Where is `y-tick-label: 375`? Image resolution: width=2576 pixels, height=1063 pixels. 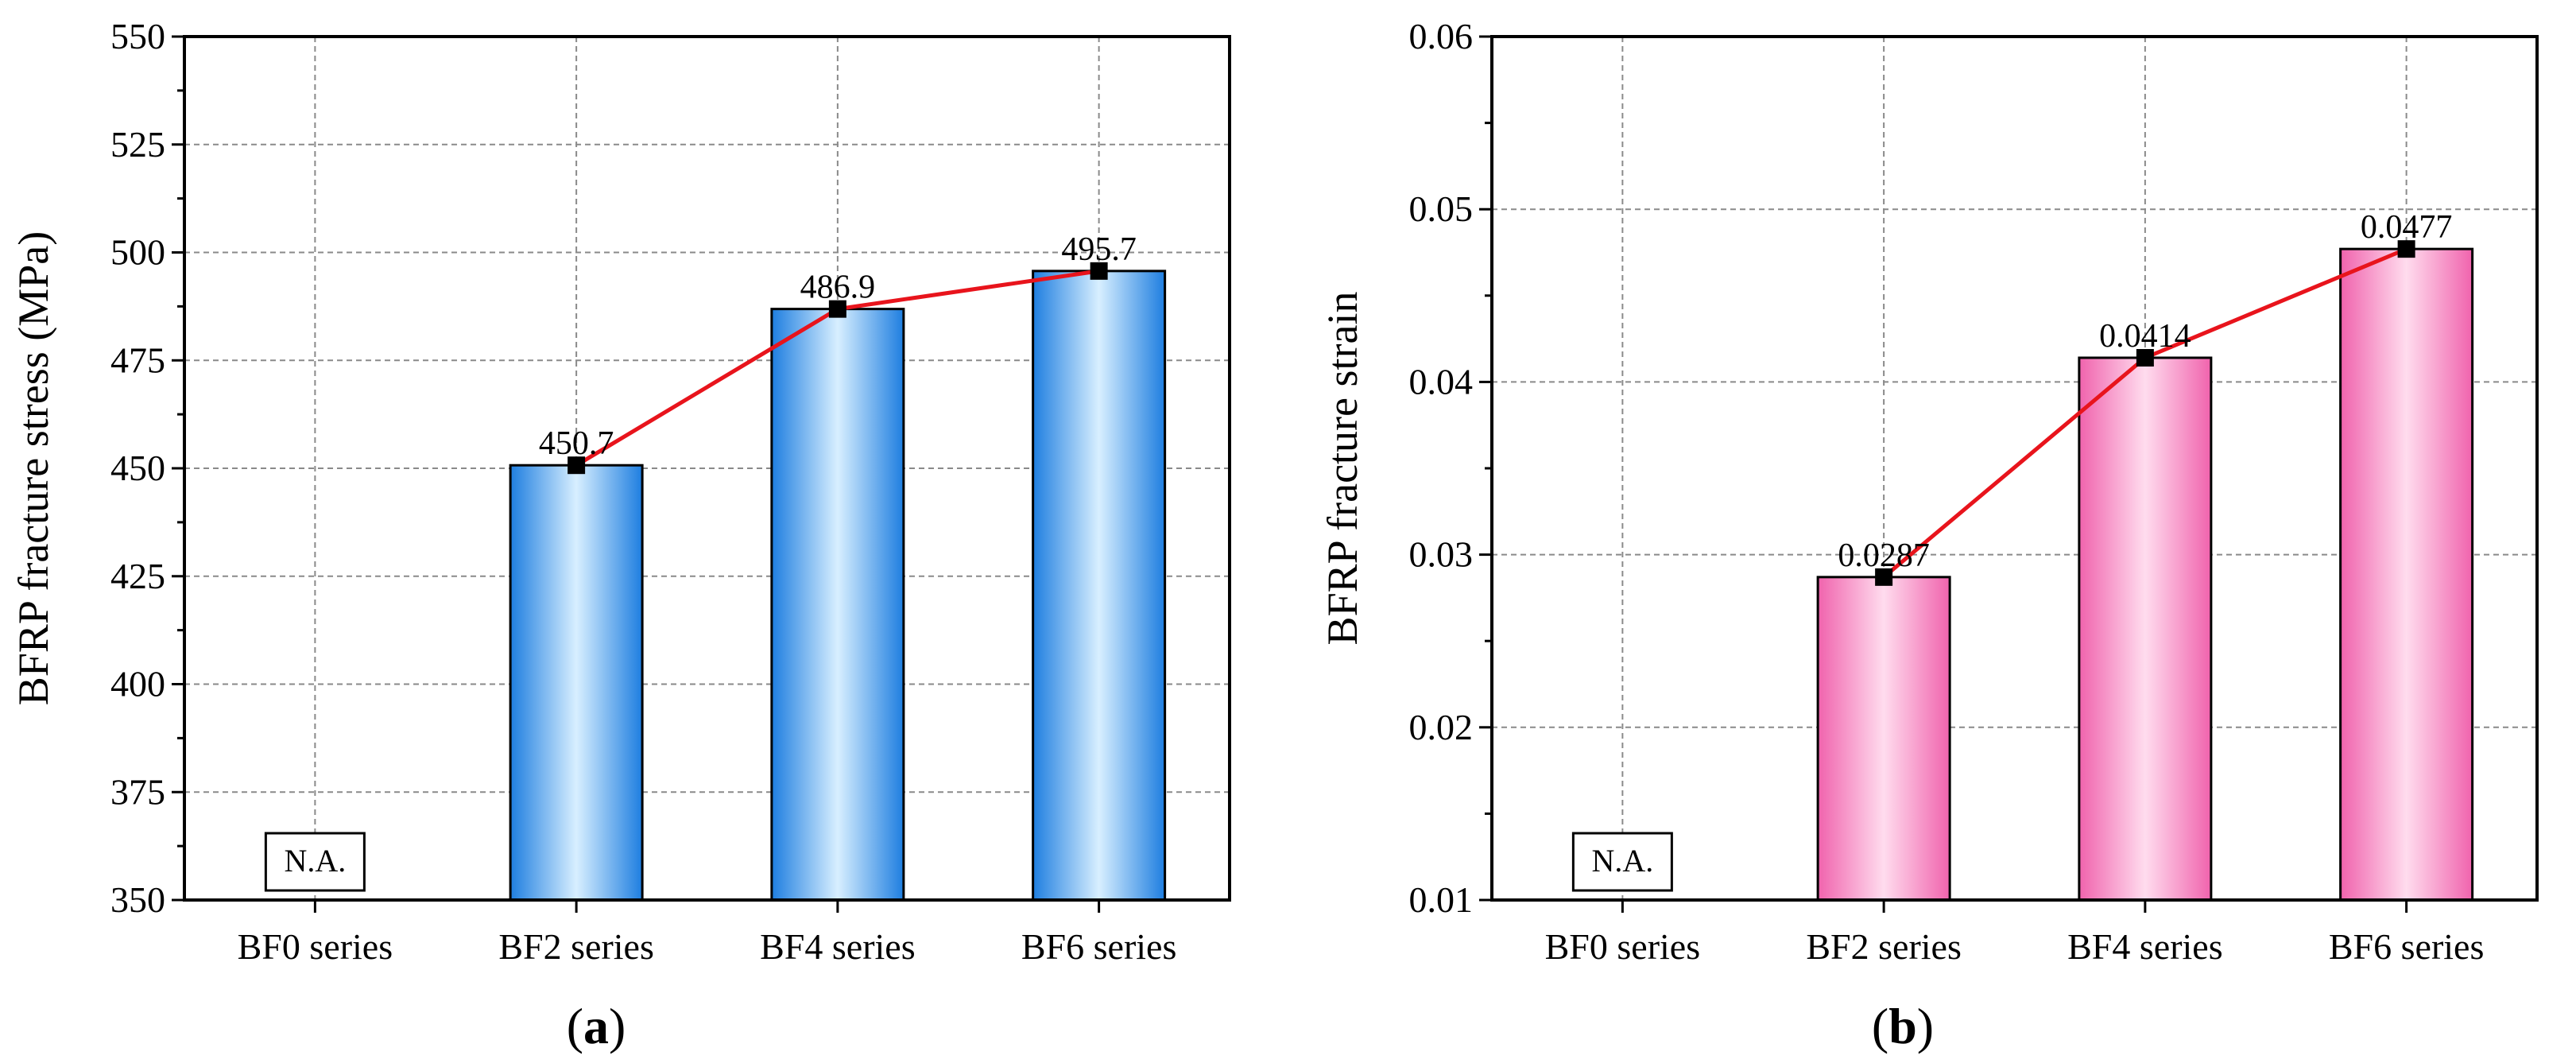
y-tick-label: 375 is located at coordinates (137, 791).